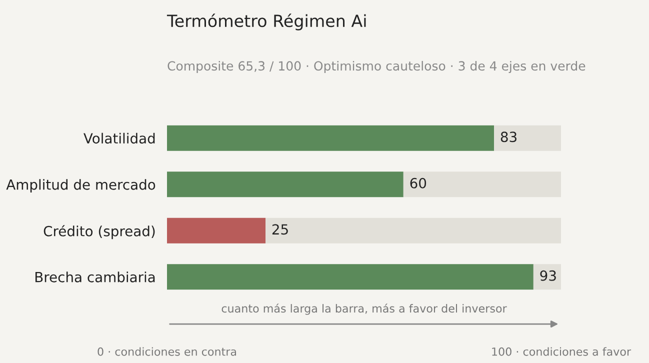 This screenshot has width=649, height=363. What do you see at coordinates (81, 186) in the screenshot?
I see `y-tick-label: Amplitud de mercado` at bounding box center [81, 186].